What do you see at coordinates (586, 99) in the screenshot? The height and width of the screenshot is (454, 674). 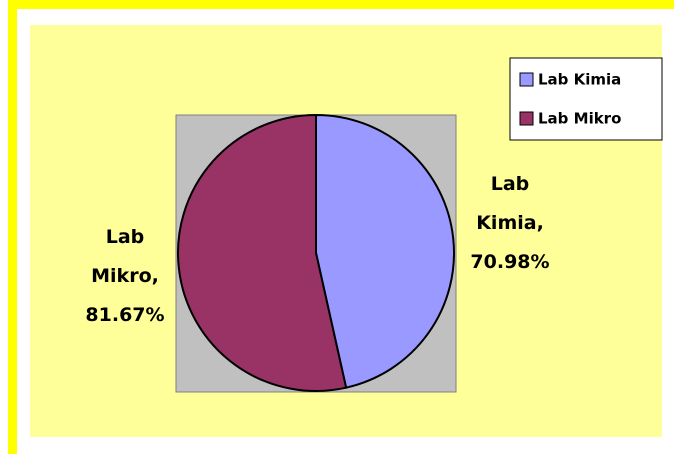 I see `legend` at bounding box center [586, 99].